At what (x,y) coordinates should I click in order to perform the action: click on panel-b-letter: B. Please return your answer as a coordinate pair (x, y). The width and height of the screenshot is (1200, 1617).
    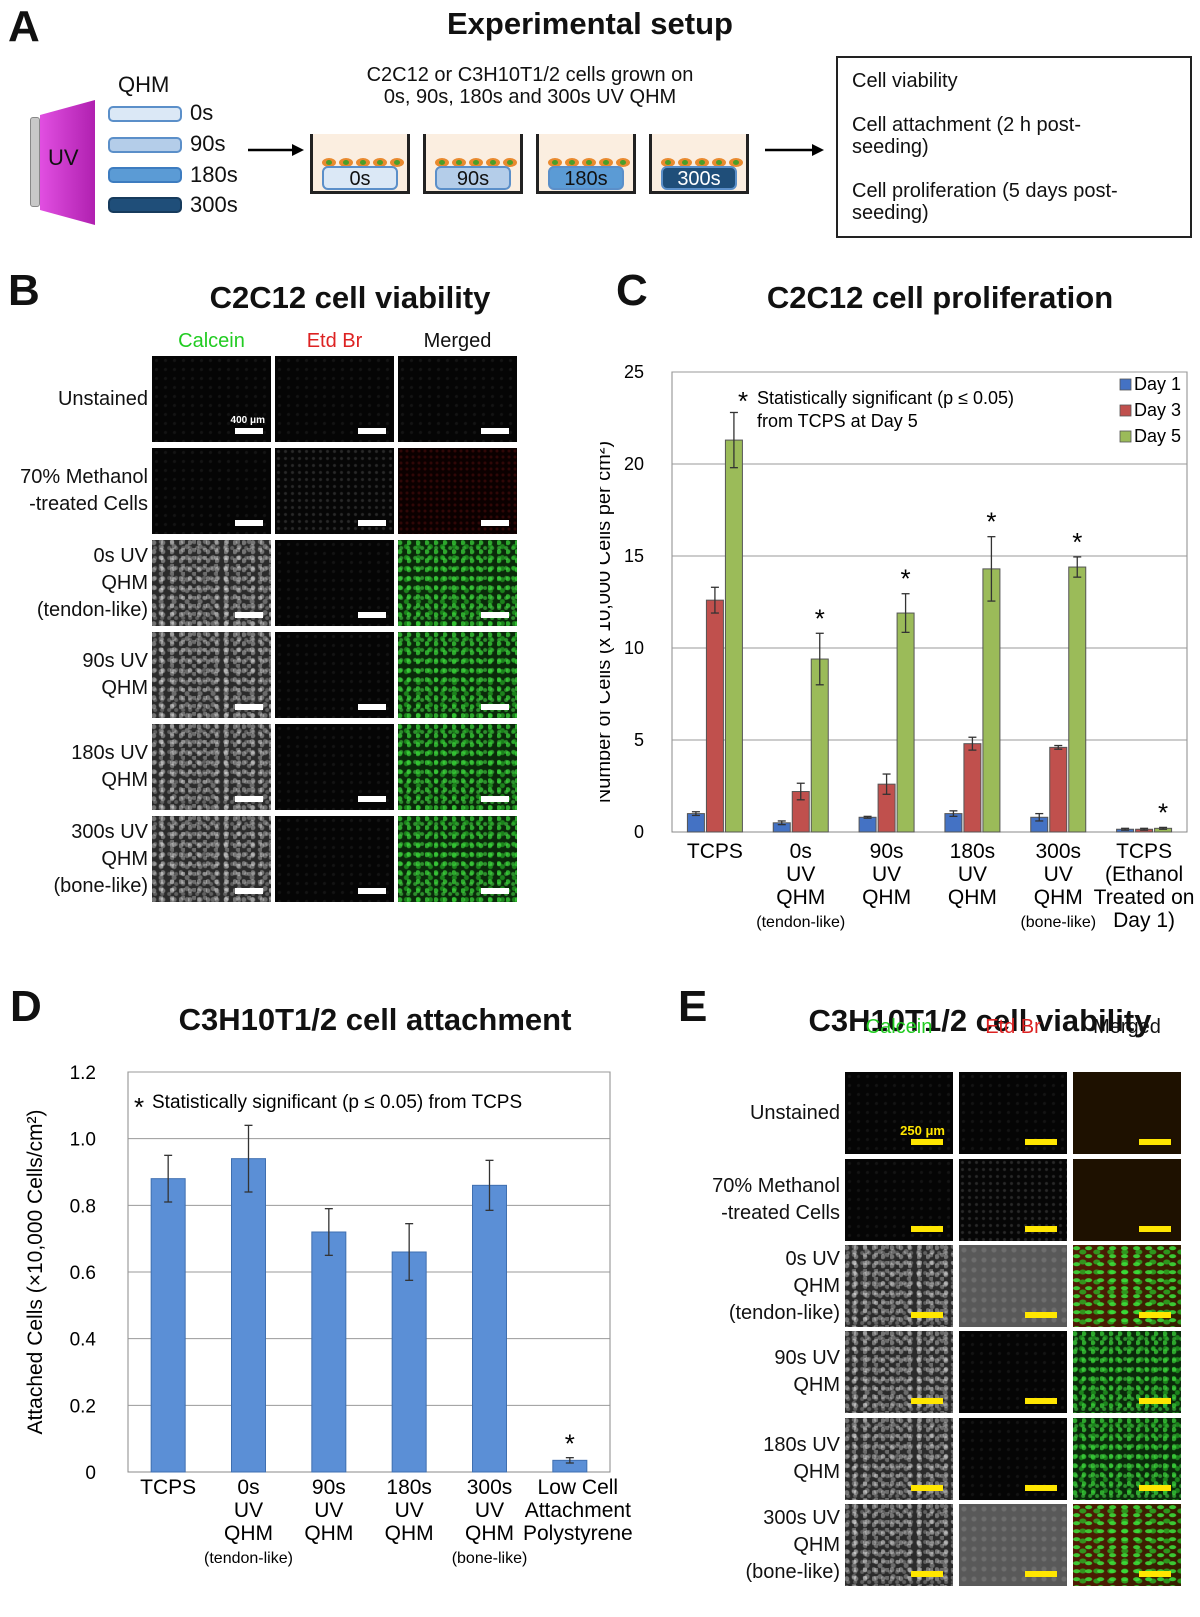
    Looking at the image, I should click on (24, 290).